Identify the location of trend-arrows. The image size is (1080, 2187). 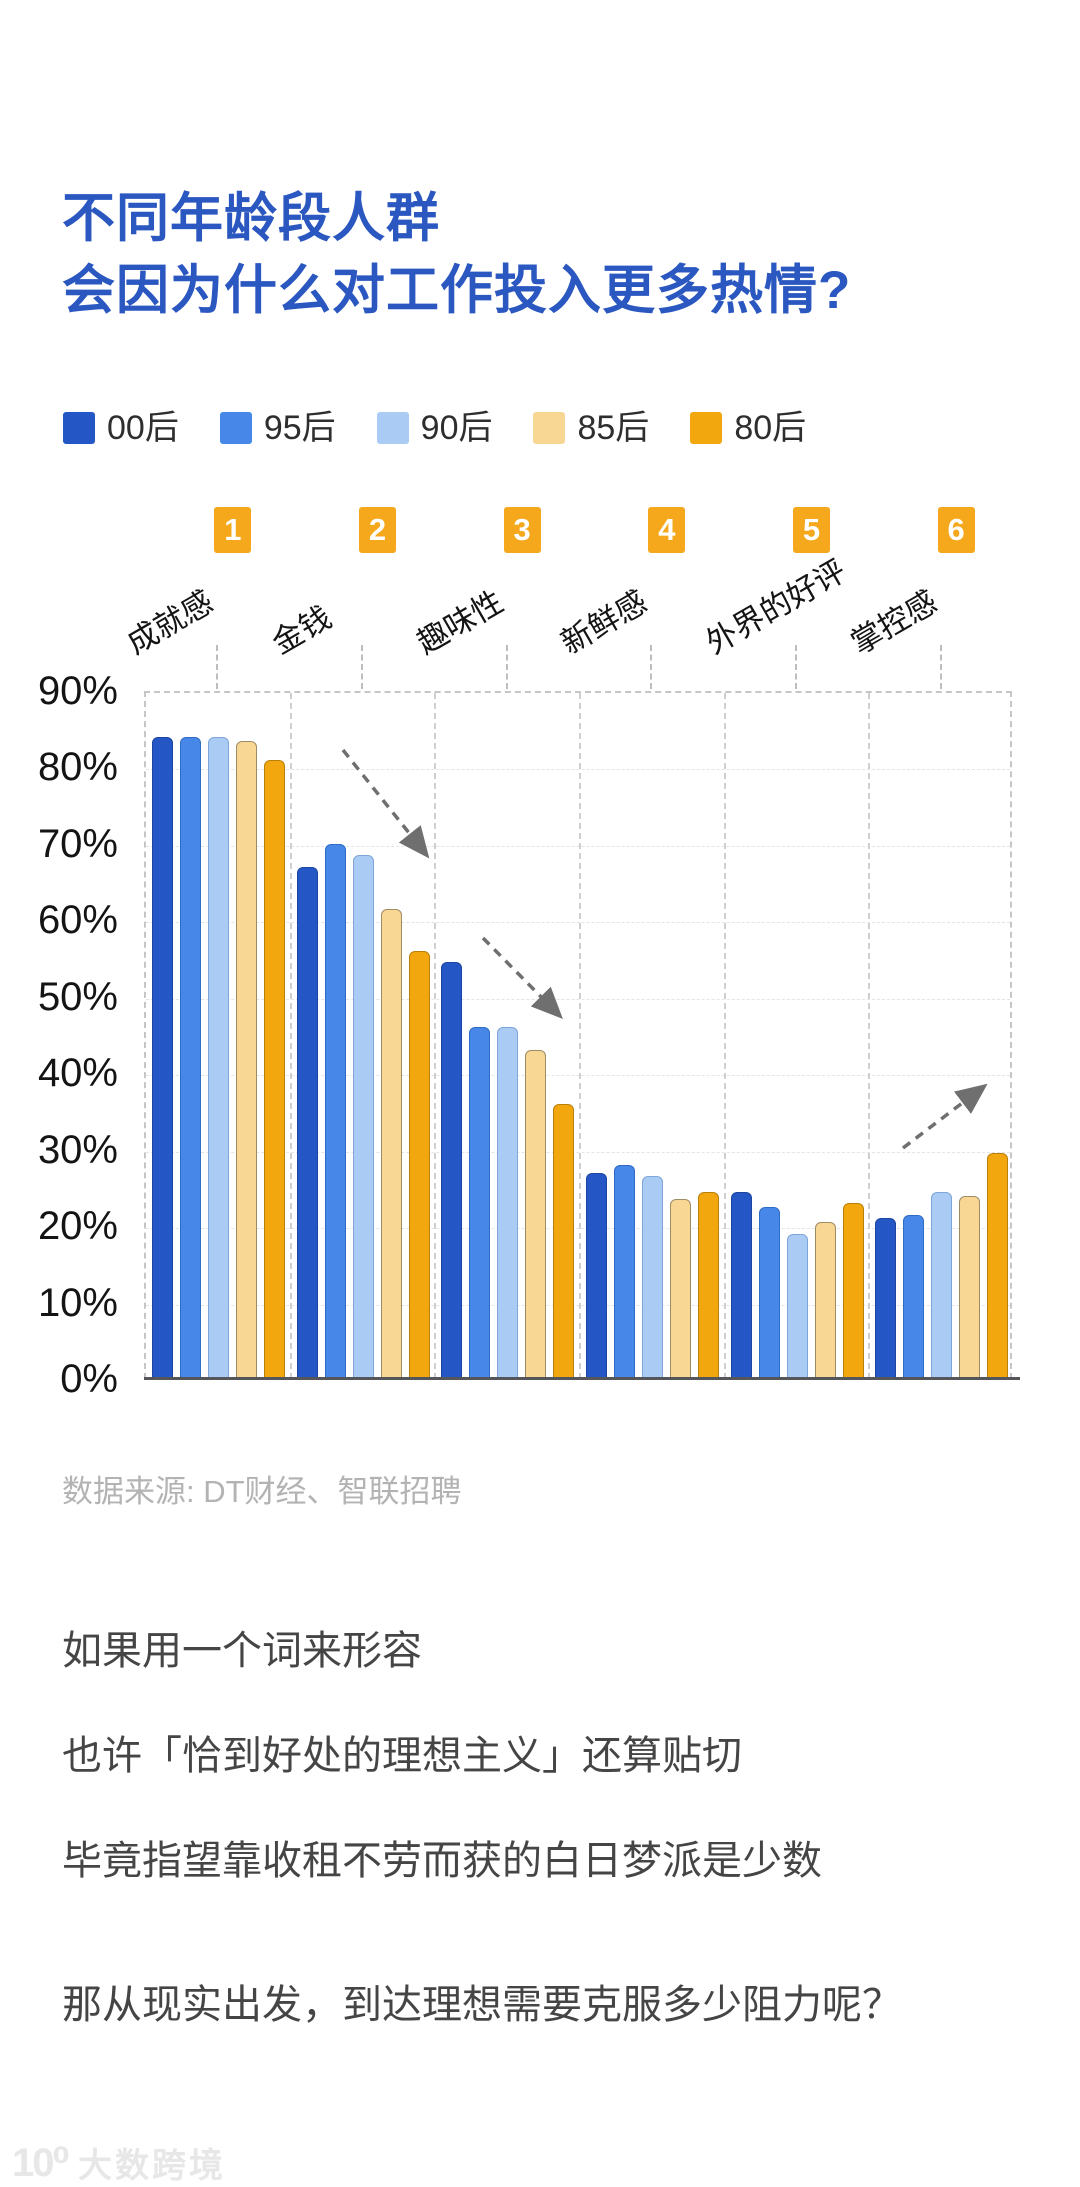
(664, 949).